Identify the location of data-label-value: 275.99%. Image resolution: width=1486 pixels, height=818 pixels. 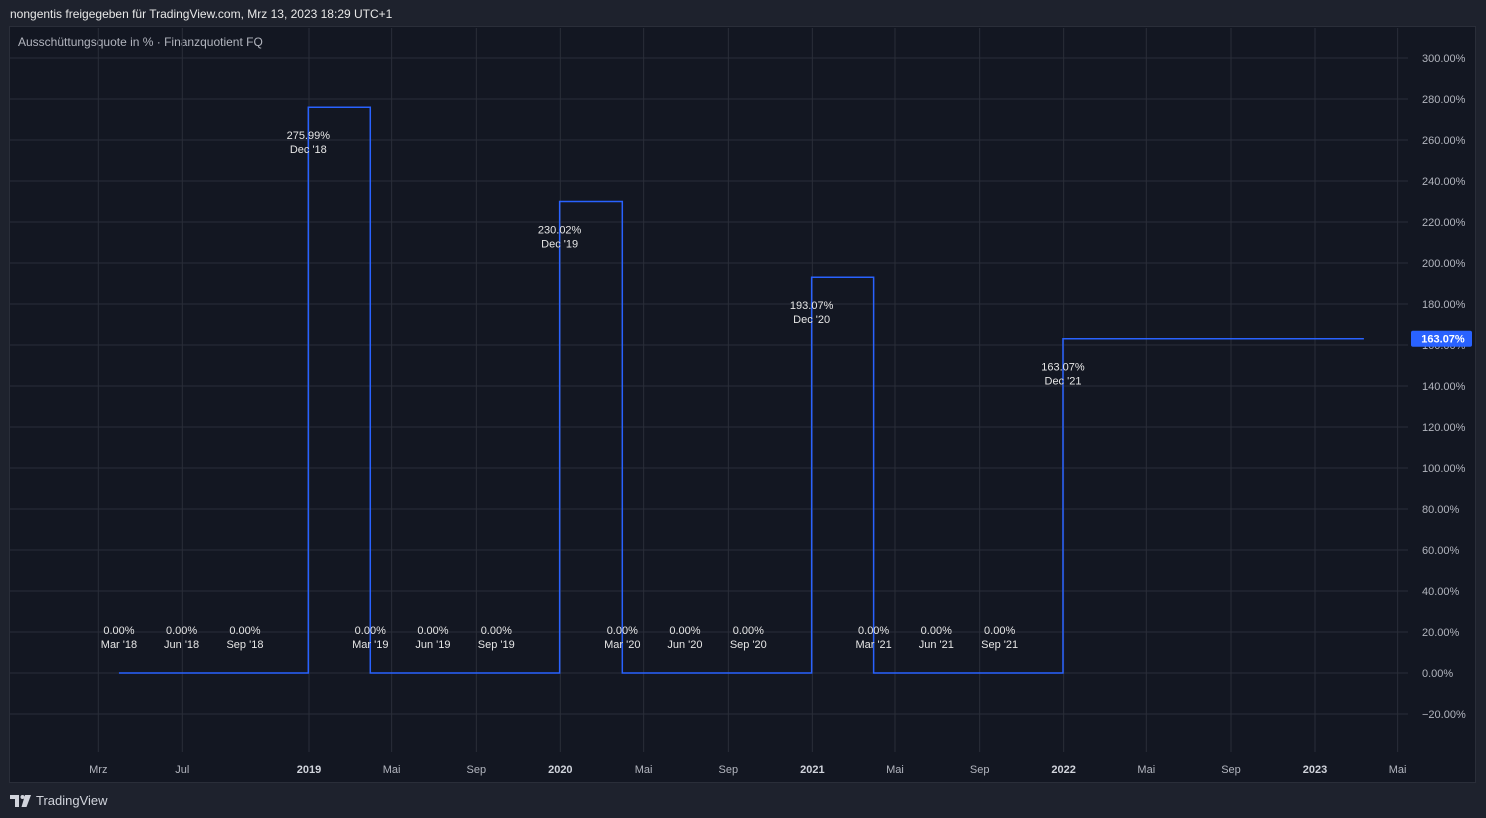
(309, 136).